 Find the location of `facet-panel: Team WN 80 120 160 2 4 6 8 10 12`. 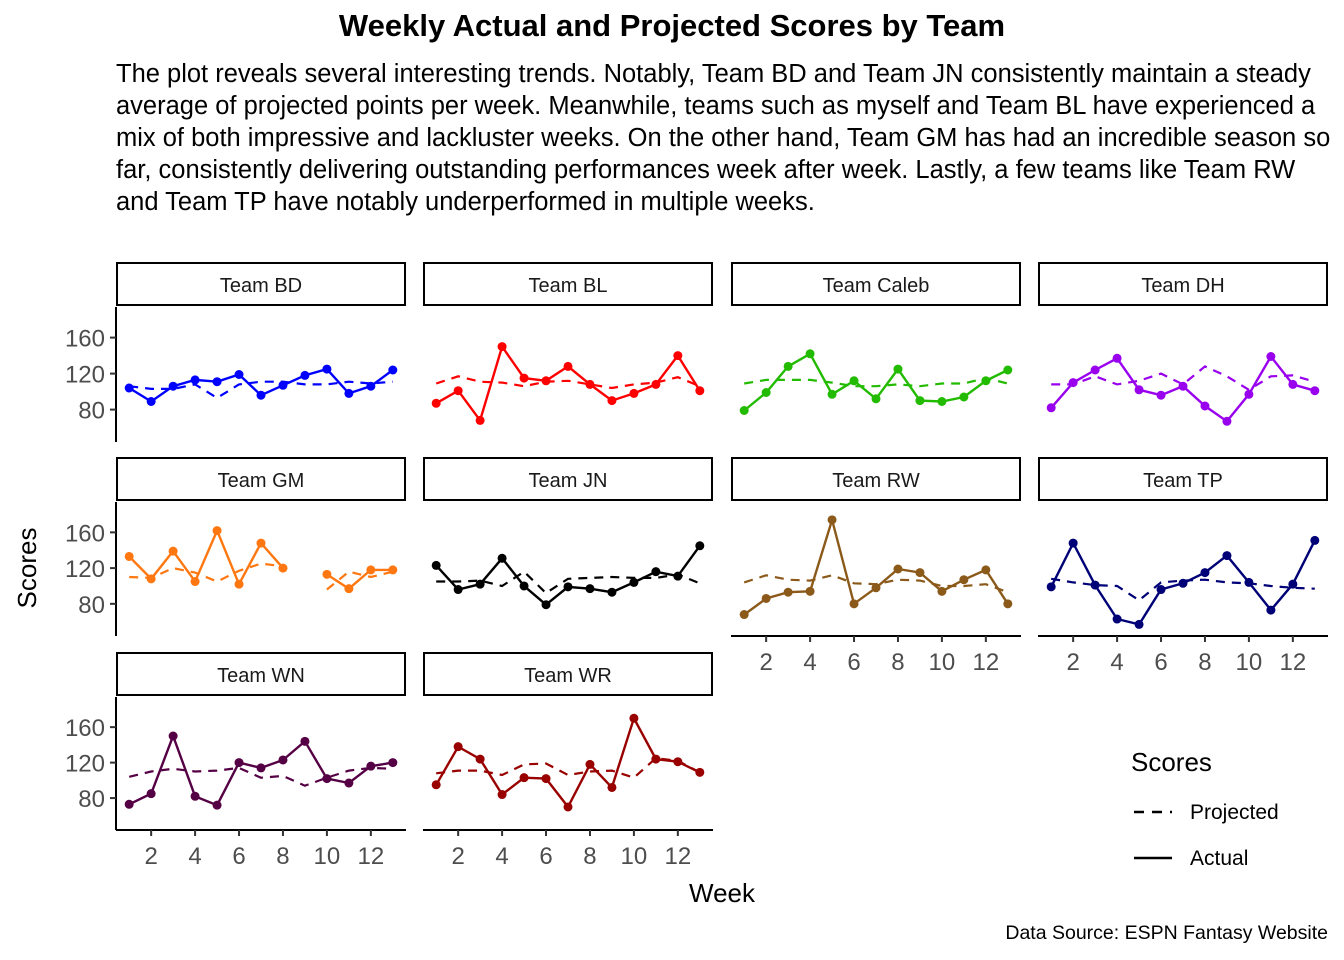

facet-panel: Team WN 80 120 160 2 4 6 8 10 12 is located at coordinates (235, 761).